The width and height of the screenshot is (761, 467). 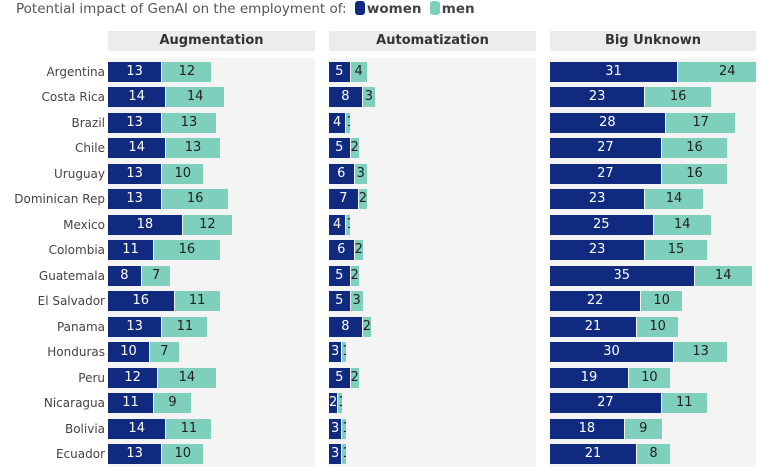 What do you see at coordinates (358, 72) in the screenshot?
I see `bar-men: 4` at bounding box center [358, 72].